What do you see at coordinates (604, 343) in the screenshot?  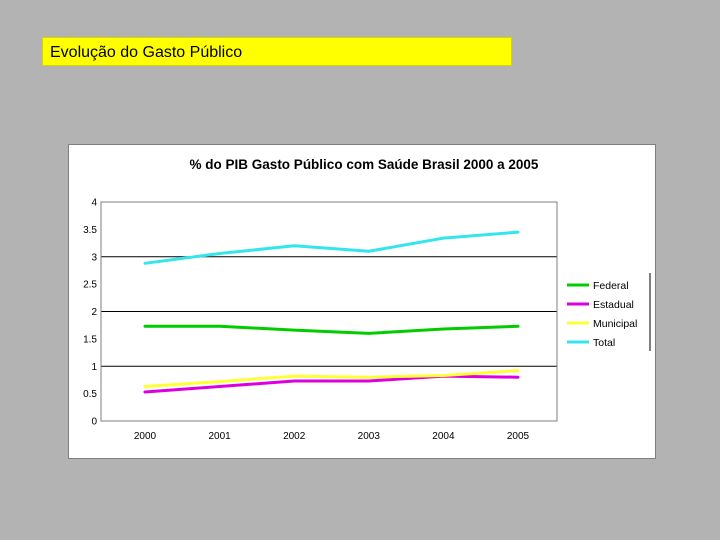 I see `legend-label: Total` at bounding box center [604, 343].